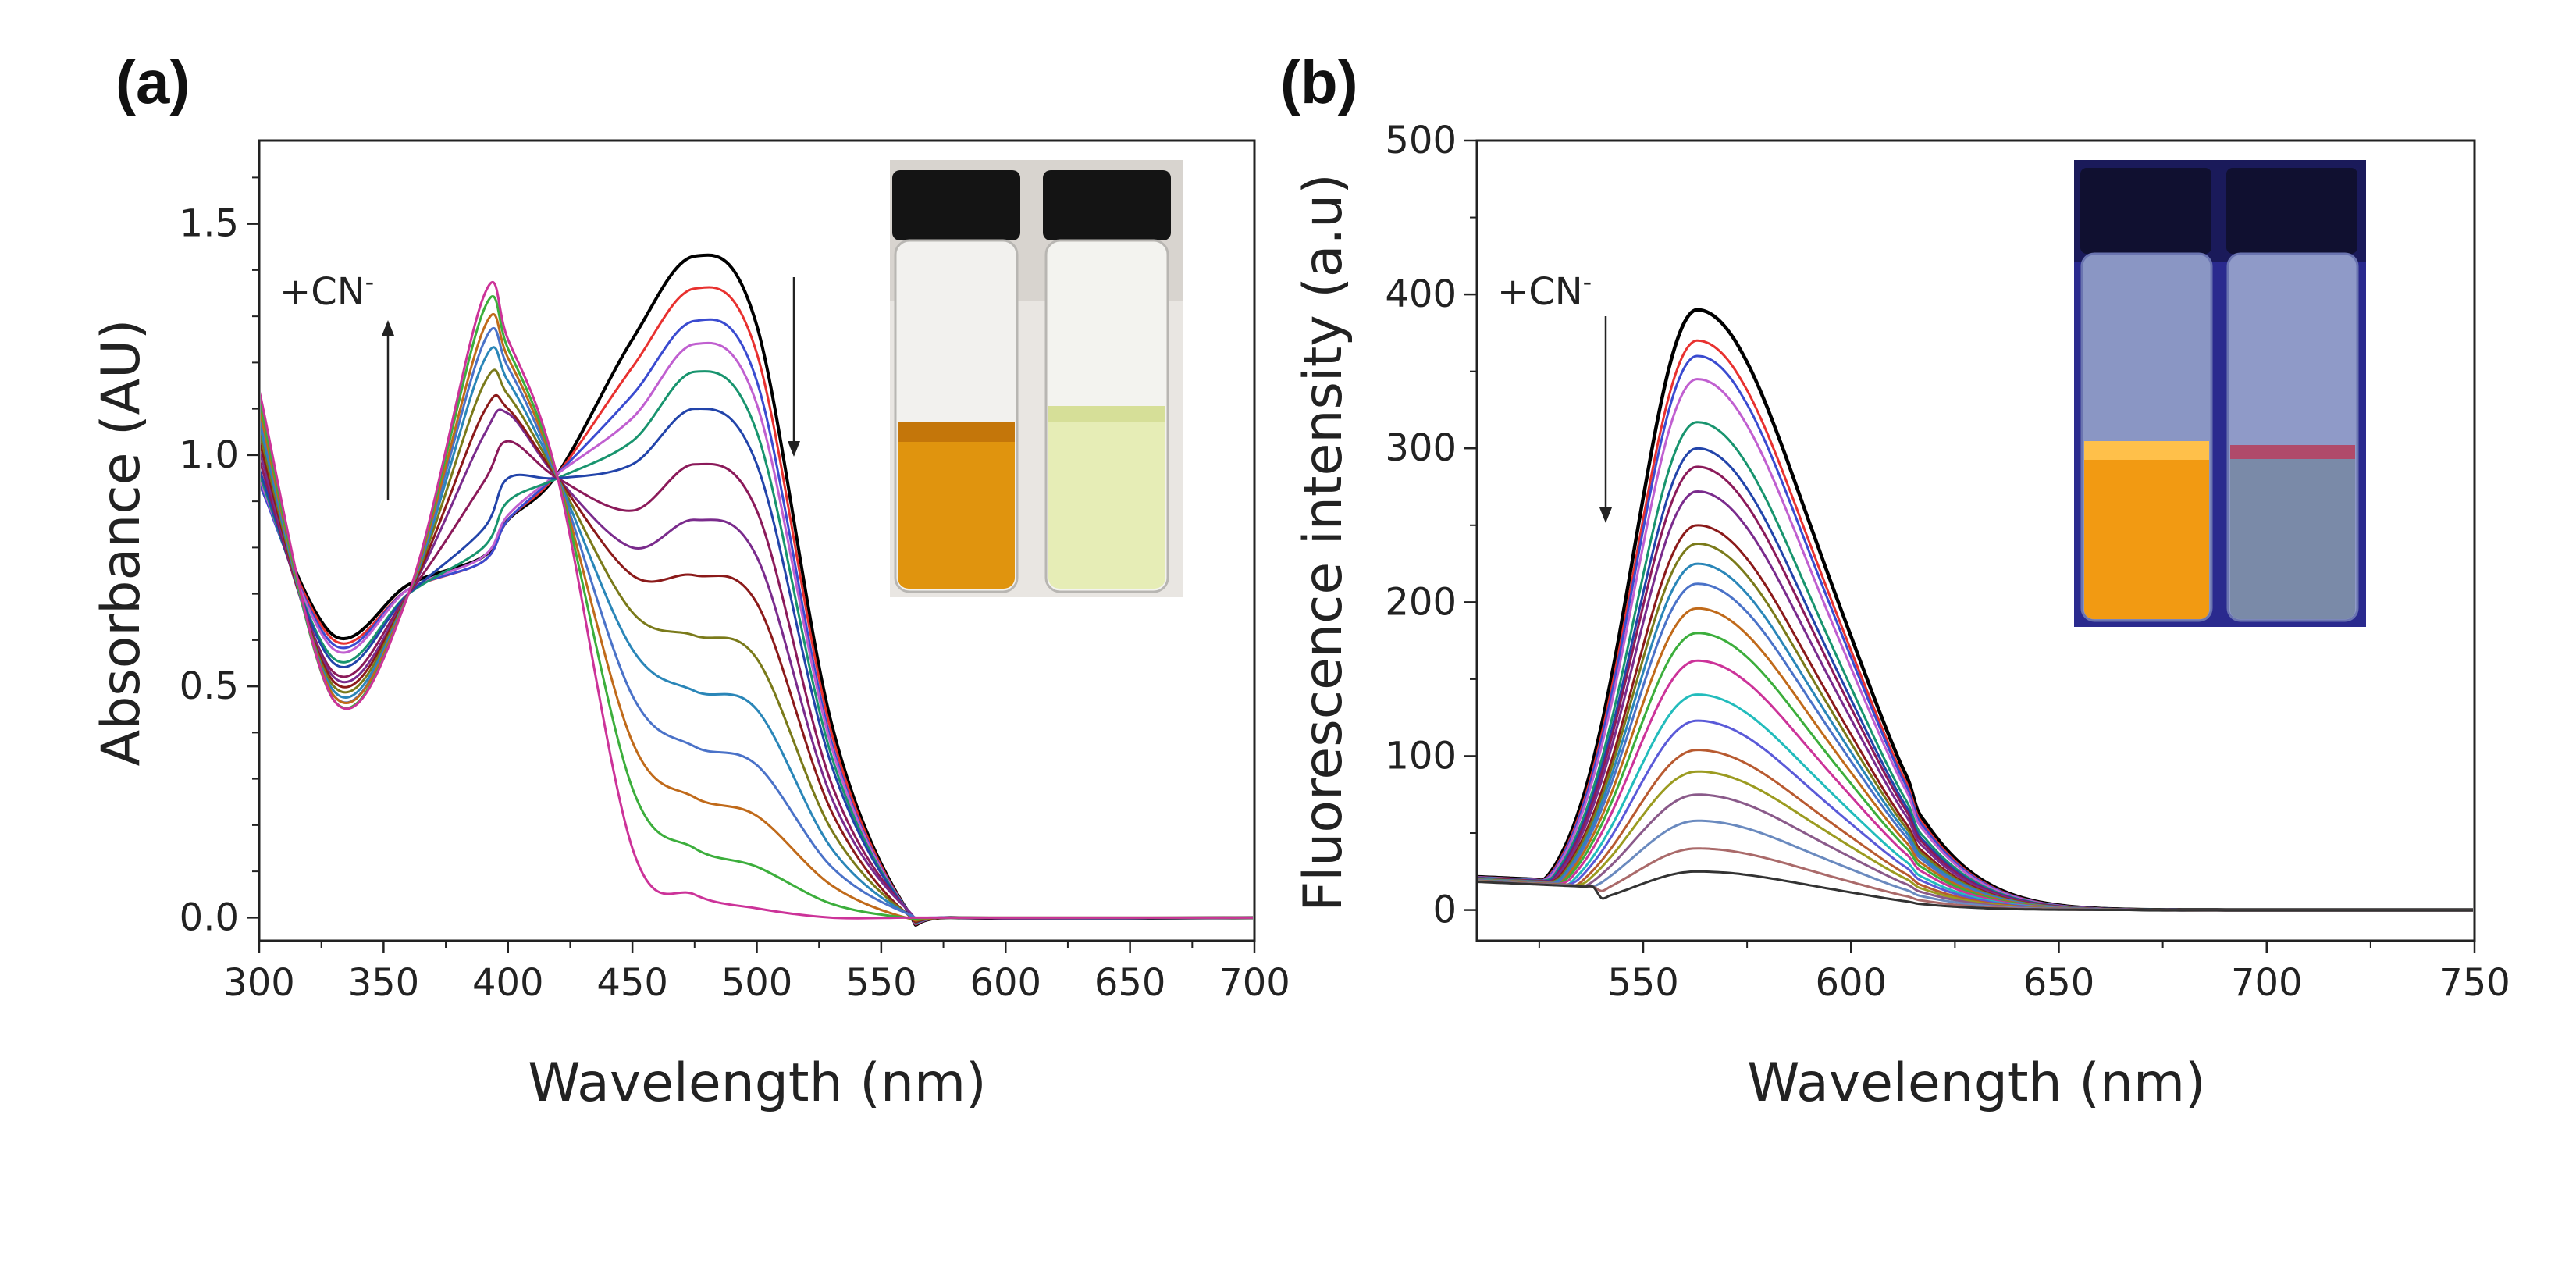 The width and height of the screenshot is (2576, 1271). I want to click on inset-a-left-orange-liquid, so click(956, 505).